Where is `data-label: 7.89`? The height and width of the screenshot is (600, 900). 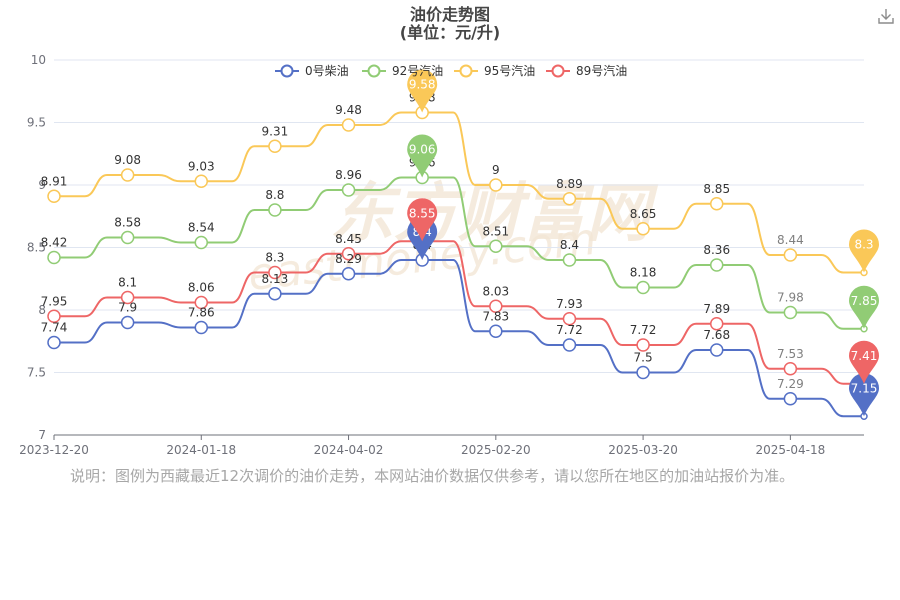 data-label: 7.89 is located at coordinates (716, 309).